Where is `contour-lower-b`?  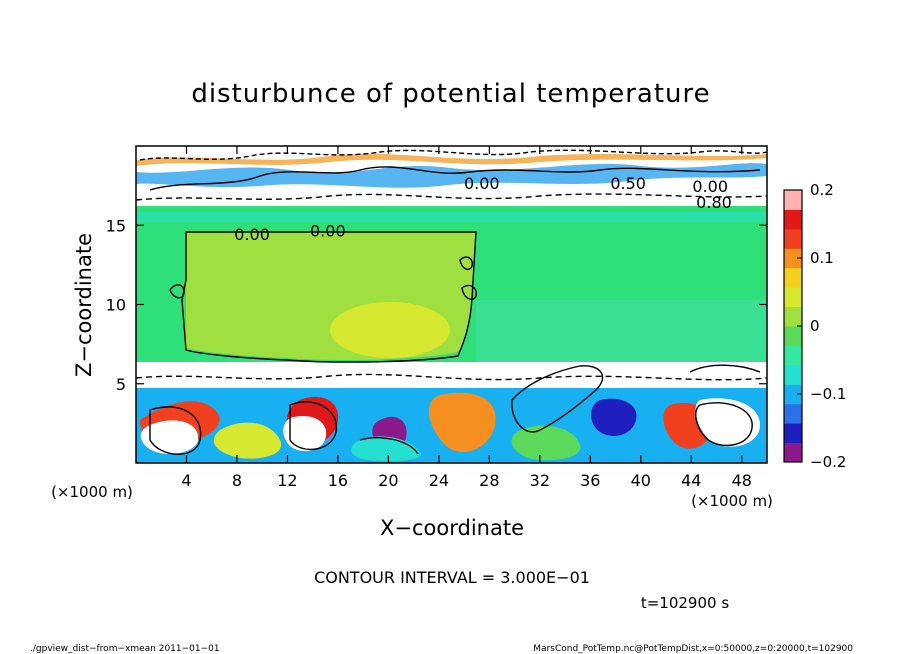
contour-lower-b is located at coordinates (313, 426).